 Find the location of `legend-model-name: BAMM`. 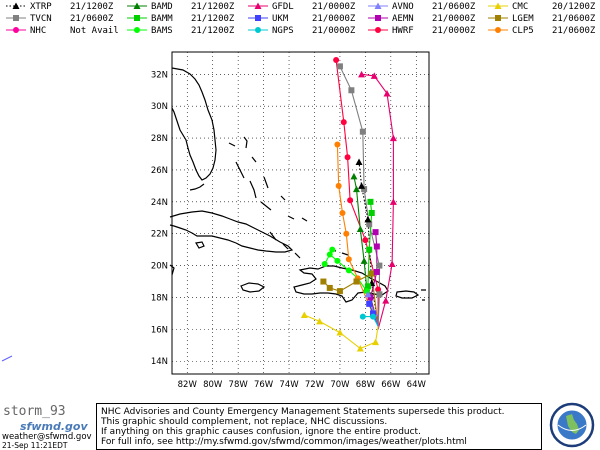

legend-model-name: BAMM is located at coordinates (162, 19).